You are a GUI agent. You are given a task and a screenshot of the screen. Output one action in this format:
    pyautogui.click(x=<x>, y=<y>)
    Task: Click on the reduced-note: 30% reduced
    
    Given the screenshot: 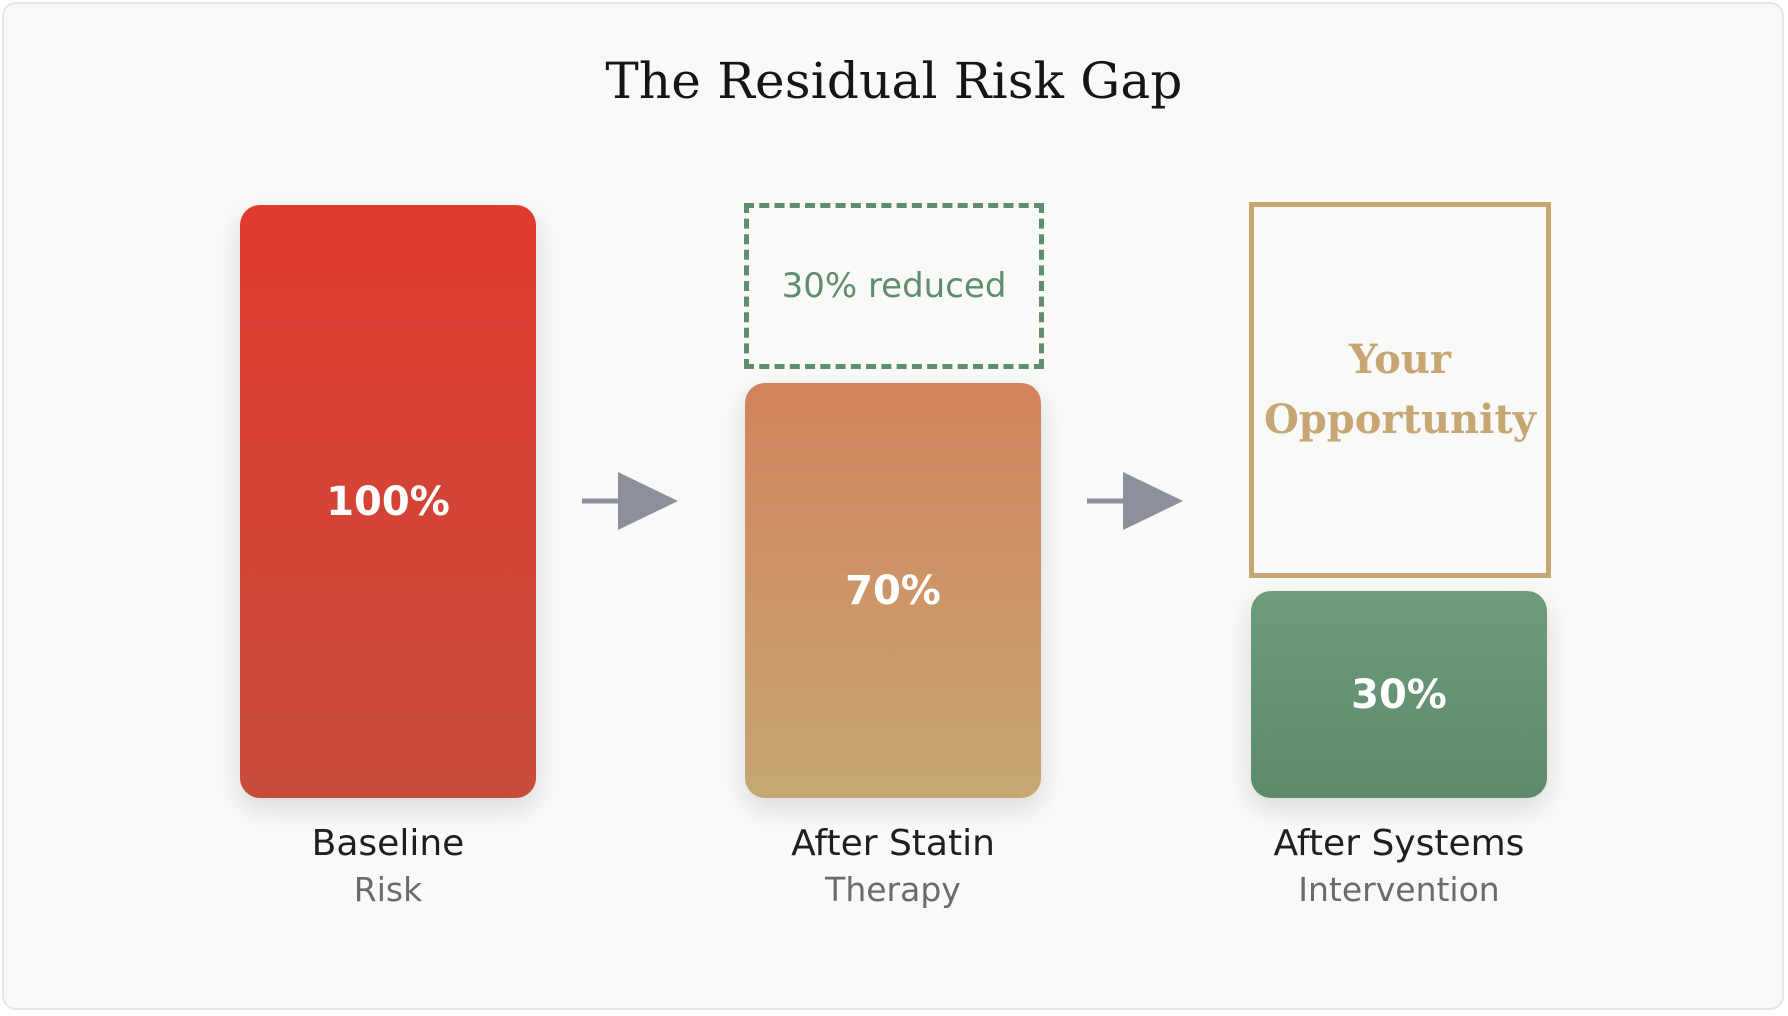 What is the action you would take?
    pyautogui.click(x=894, y=286)
    